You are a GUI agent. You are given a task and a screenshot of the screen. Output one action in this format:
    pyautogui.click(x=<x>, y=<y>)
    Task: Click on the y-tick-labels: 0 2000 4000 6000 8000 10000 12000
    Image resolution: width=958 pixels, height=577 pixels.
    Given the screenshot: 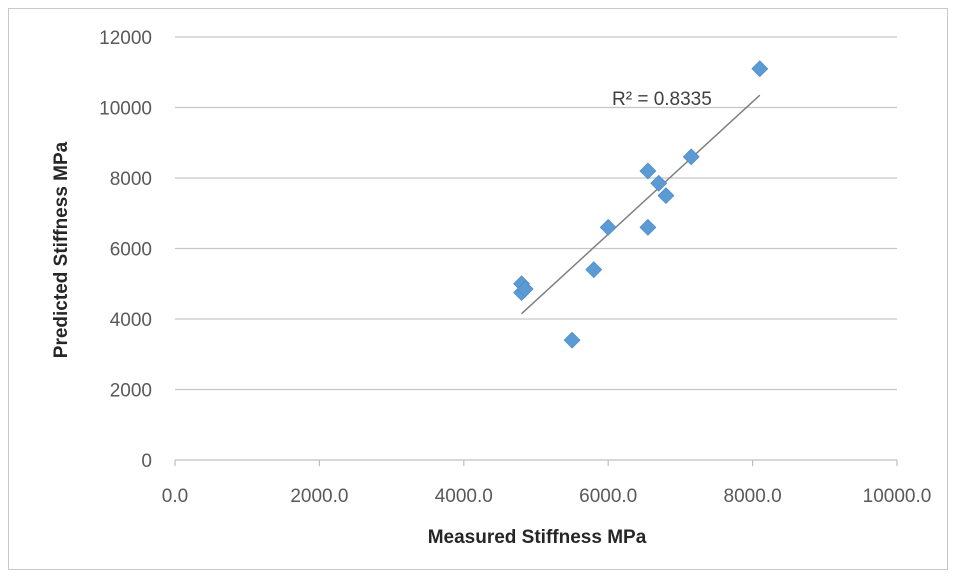 What is the action you would take?
    pyautogui.click(x=125, y=250)
    